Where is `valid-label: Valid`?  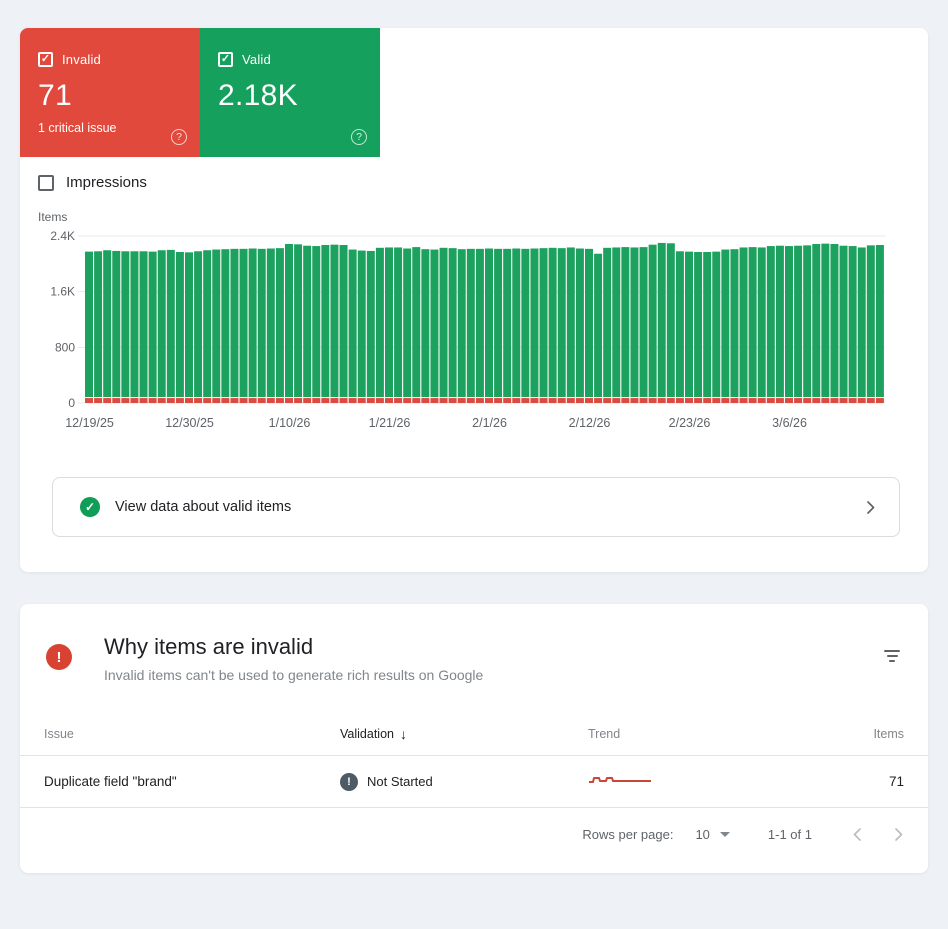 valid-label: Valid is located at coordinates (256, 59).